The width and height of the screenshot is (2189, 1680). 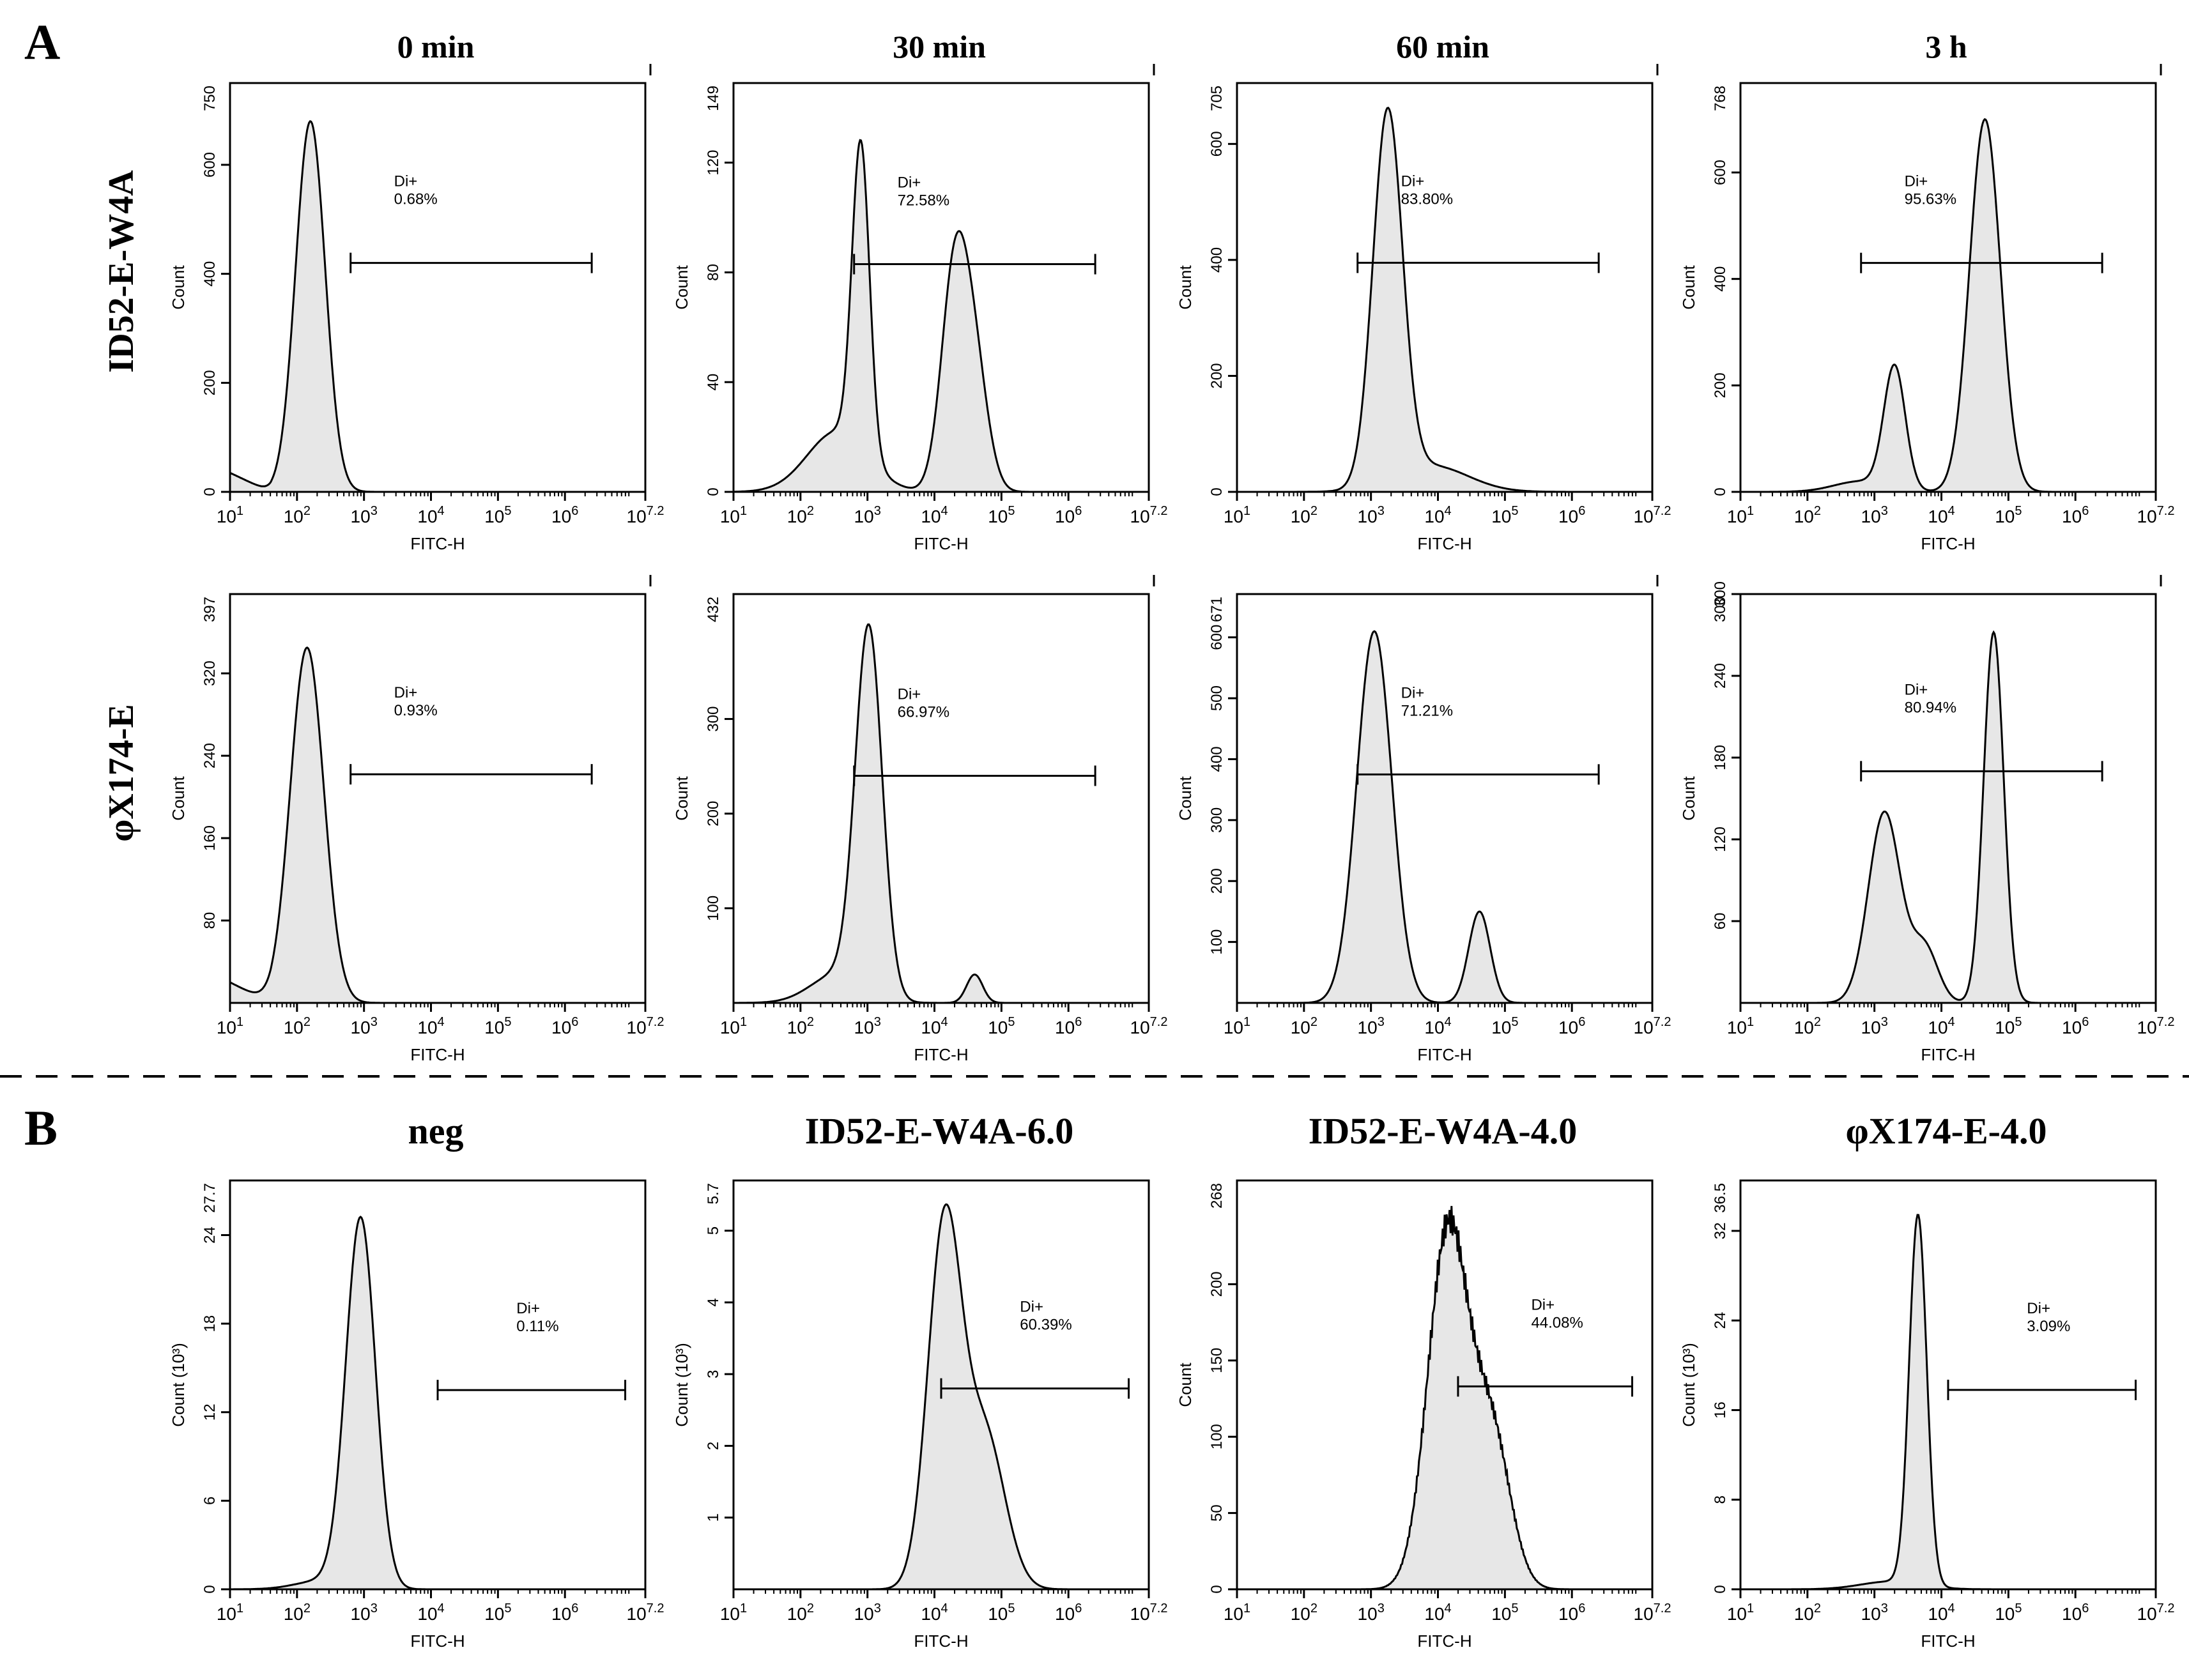 What do you see at coordinates (1931, 708) in the screenshot?
I see `gate-percent: 80.94%` at bounding box center [1931, 708].